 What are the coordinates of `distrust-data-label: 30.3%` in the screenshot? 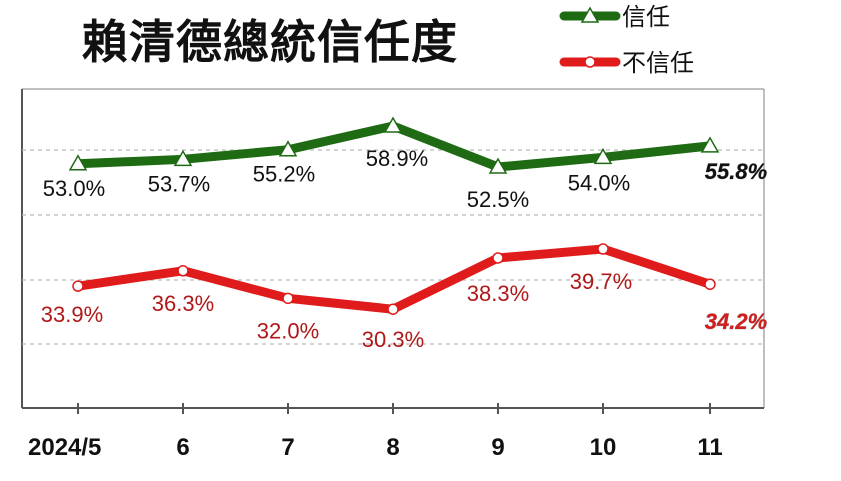 It's located at (393, 339).